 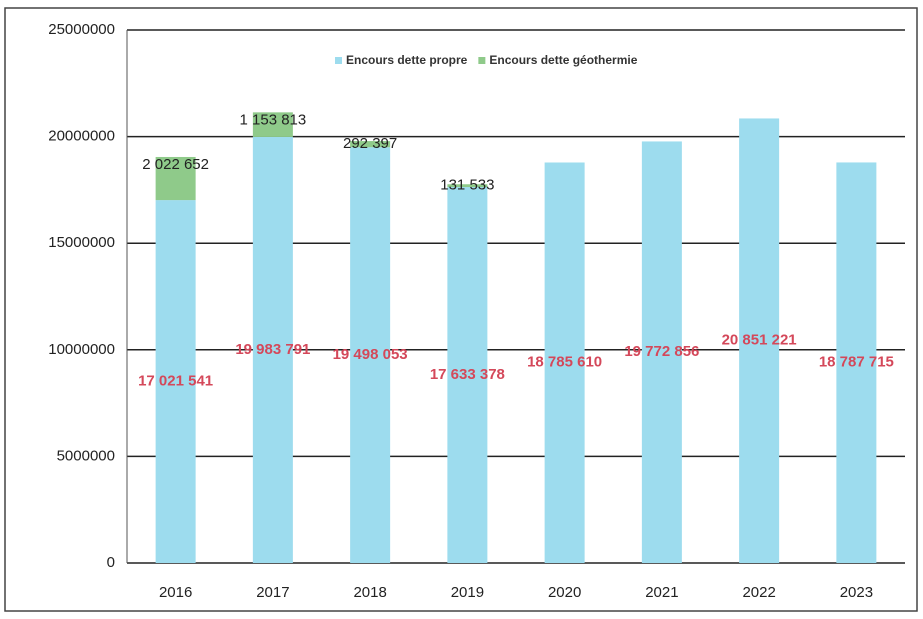 What do you see at coordinates (369, 592) in the screenshot?
I see `x-tick-label: 2018` at bounding box center [369, 592].